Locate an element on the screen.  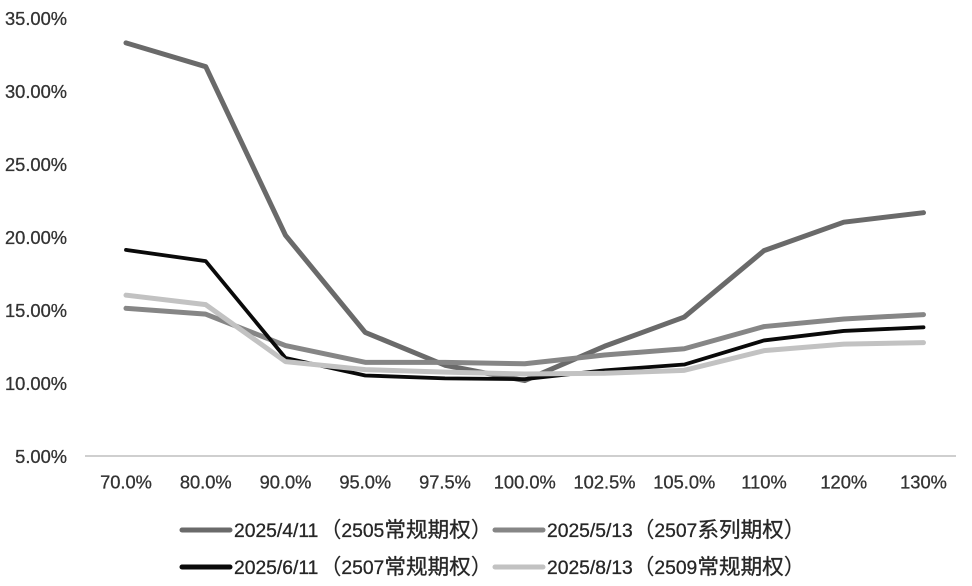
svg-text: 90.0% is located at coordinates (286, 481).